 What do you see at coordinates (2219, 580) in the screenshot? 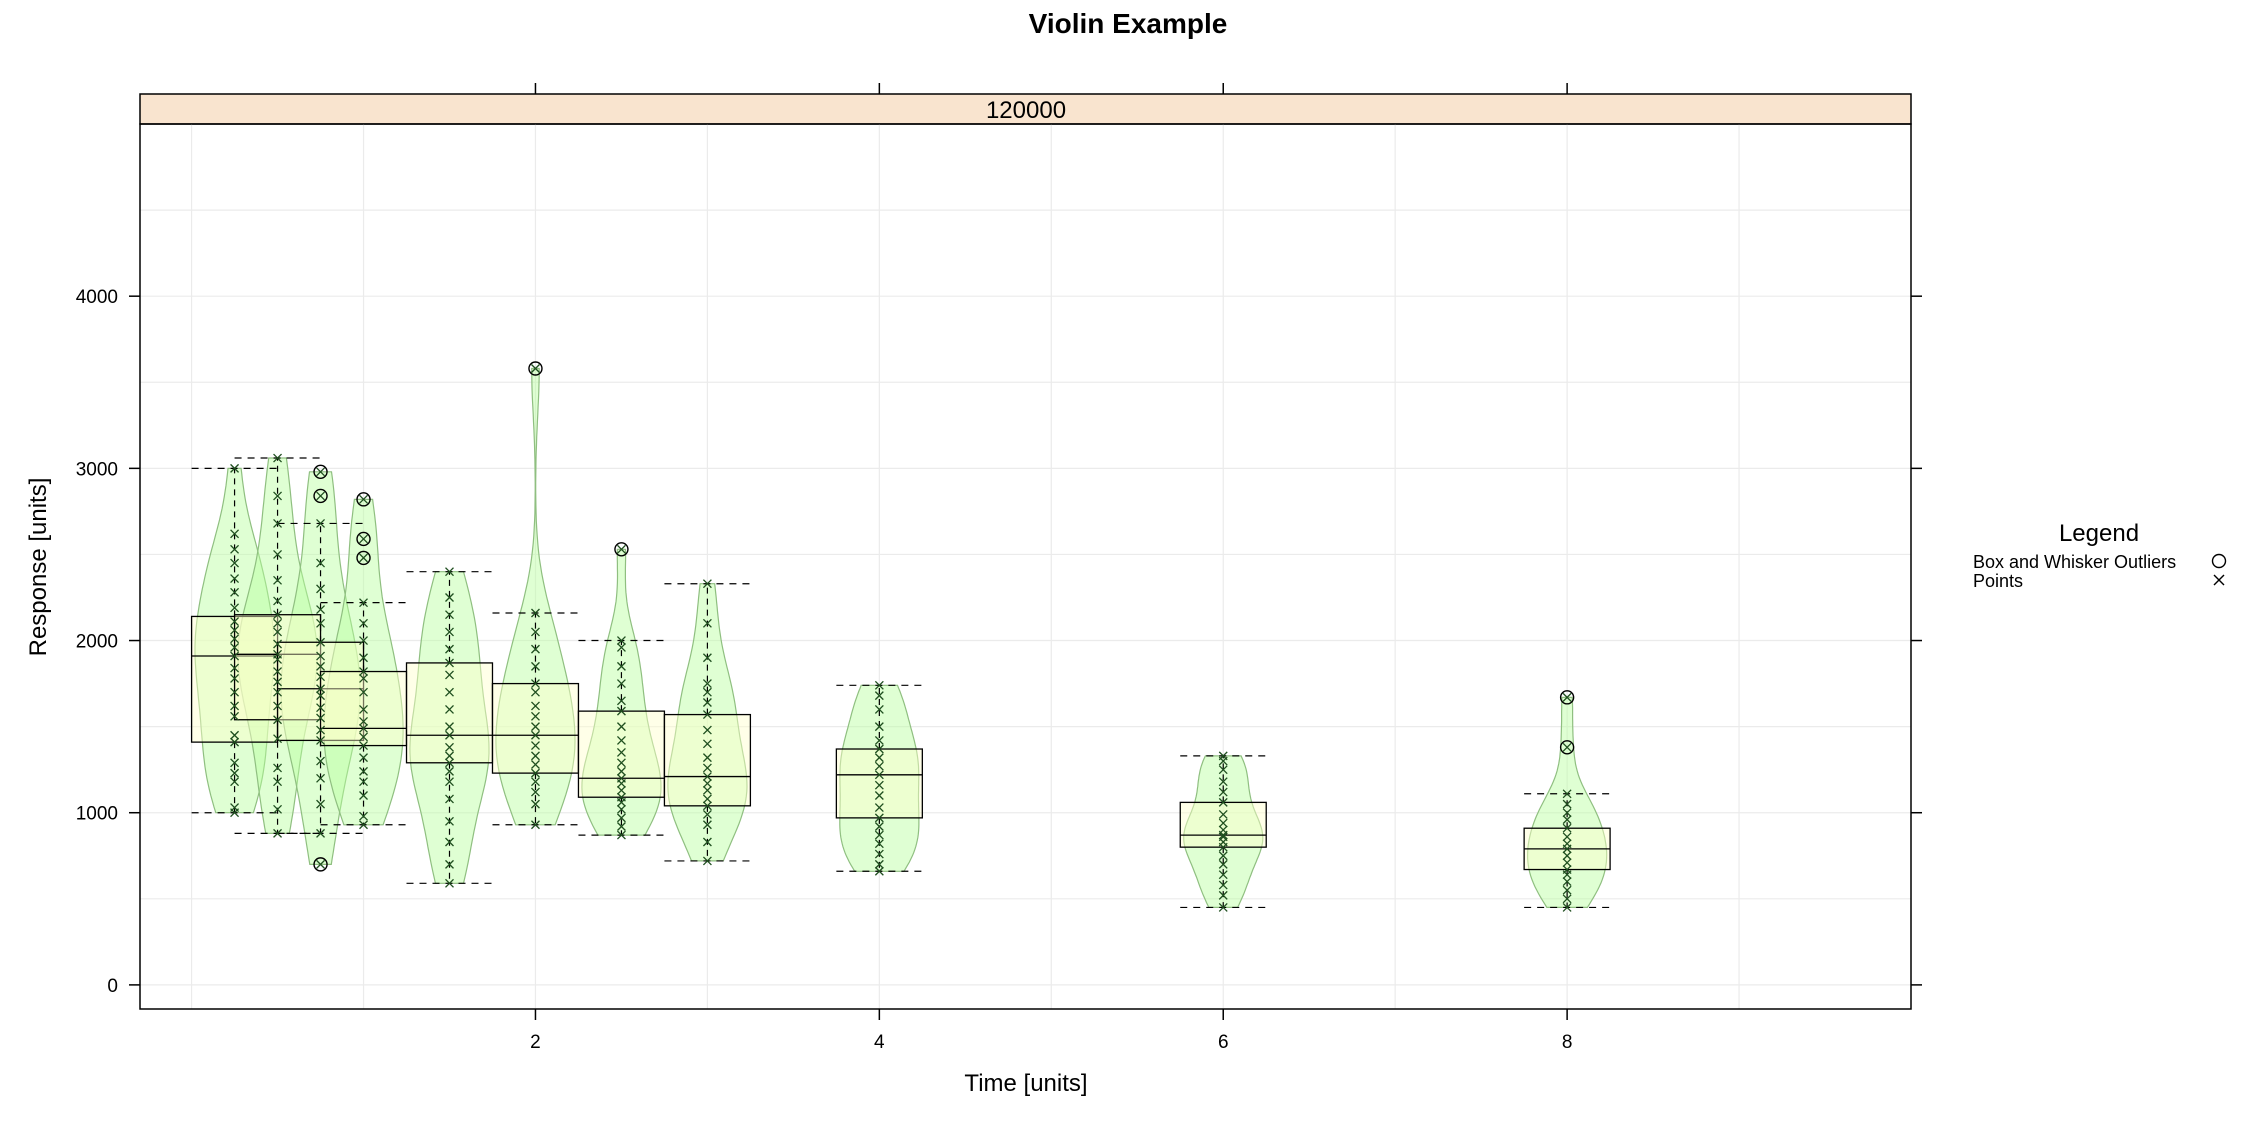
I see `legend-cross-icon` at bounding box center [2219, 580].